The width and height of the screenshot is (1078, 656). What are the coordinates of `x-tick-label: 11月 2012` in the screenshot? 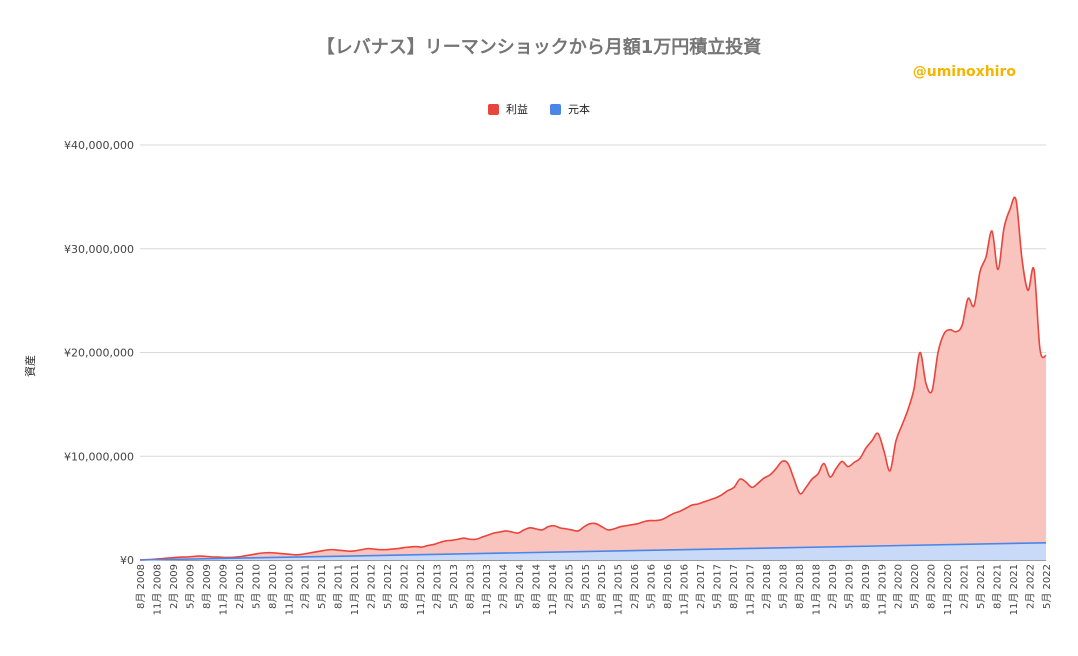 It's located at (421, 589).